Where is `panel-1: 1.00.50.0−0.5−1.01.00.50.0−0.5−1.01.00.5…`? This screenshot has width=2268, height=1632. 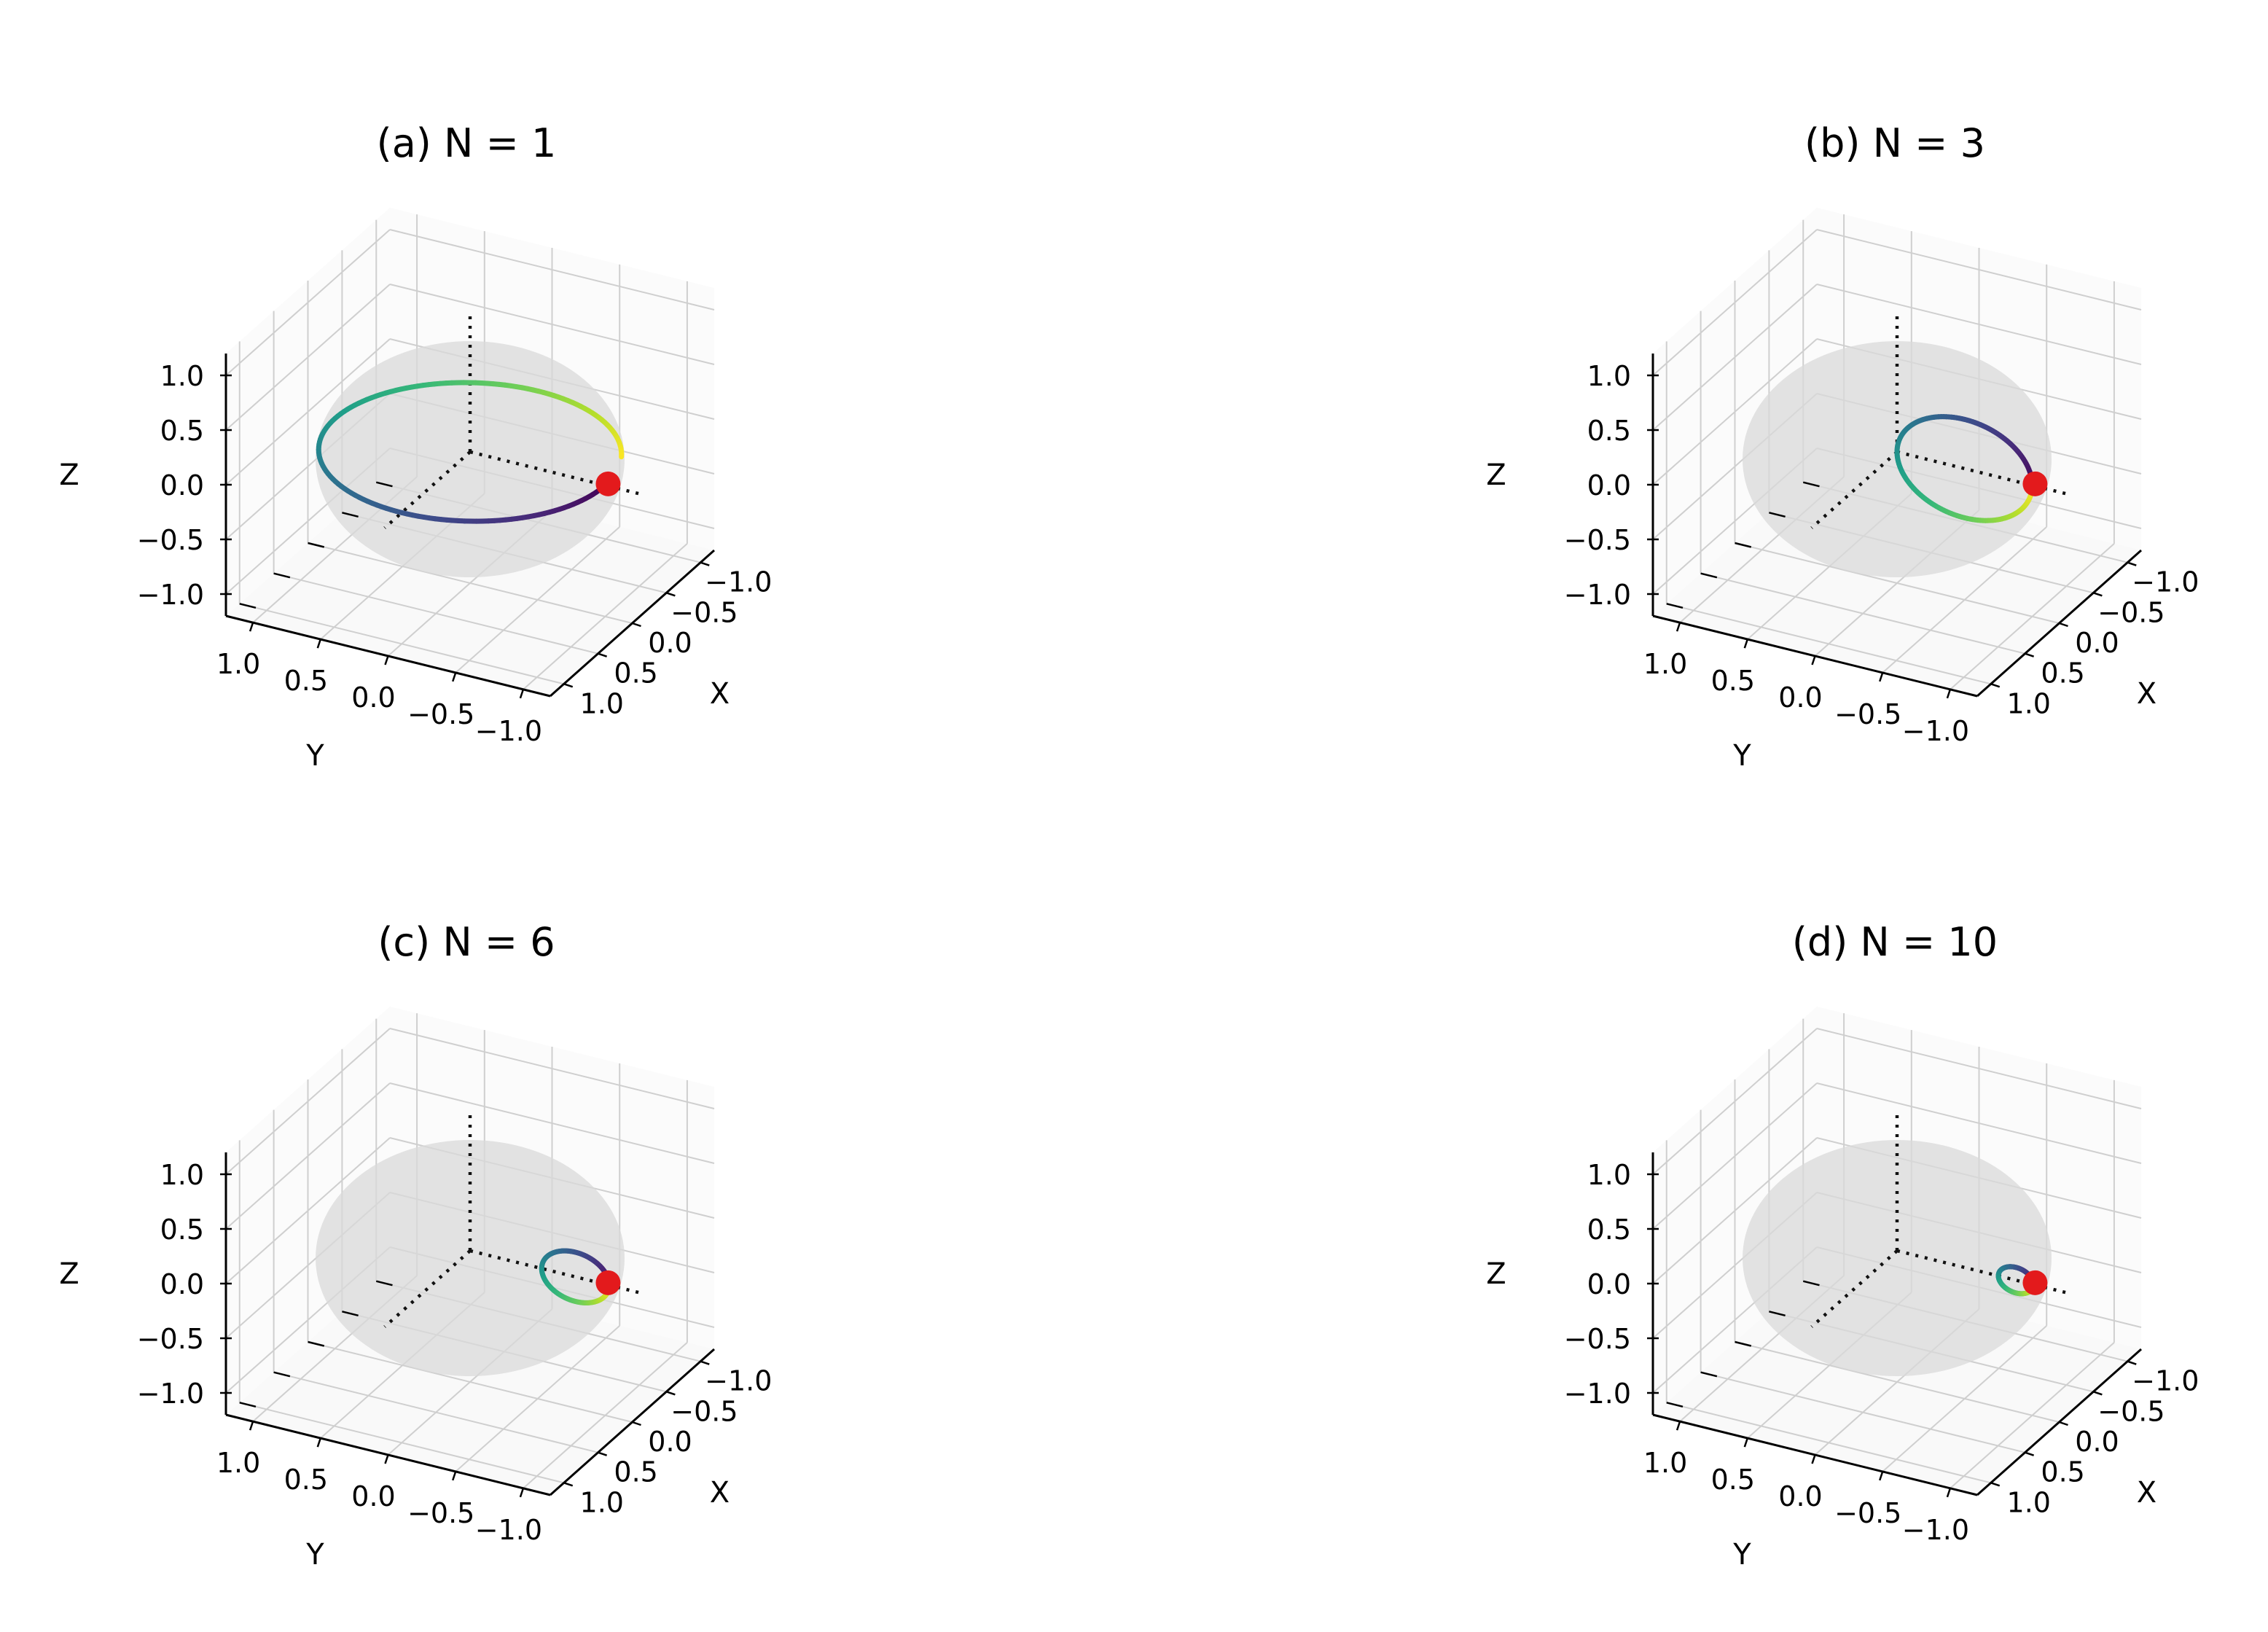 panel-1: 1.00.50.0−0.5−1.01.00.50.0−0.5−1.01.00.5… is located at coordinates (1843, 490).